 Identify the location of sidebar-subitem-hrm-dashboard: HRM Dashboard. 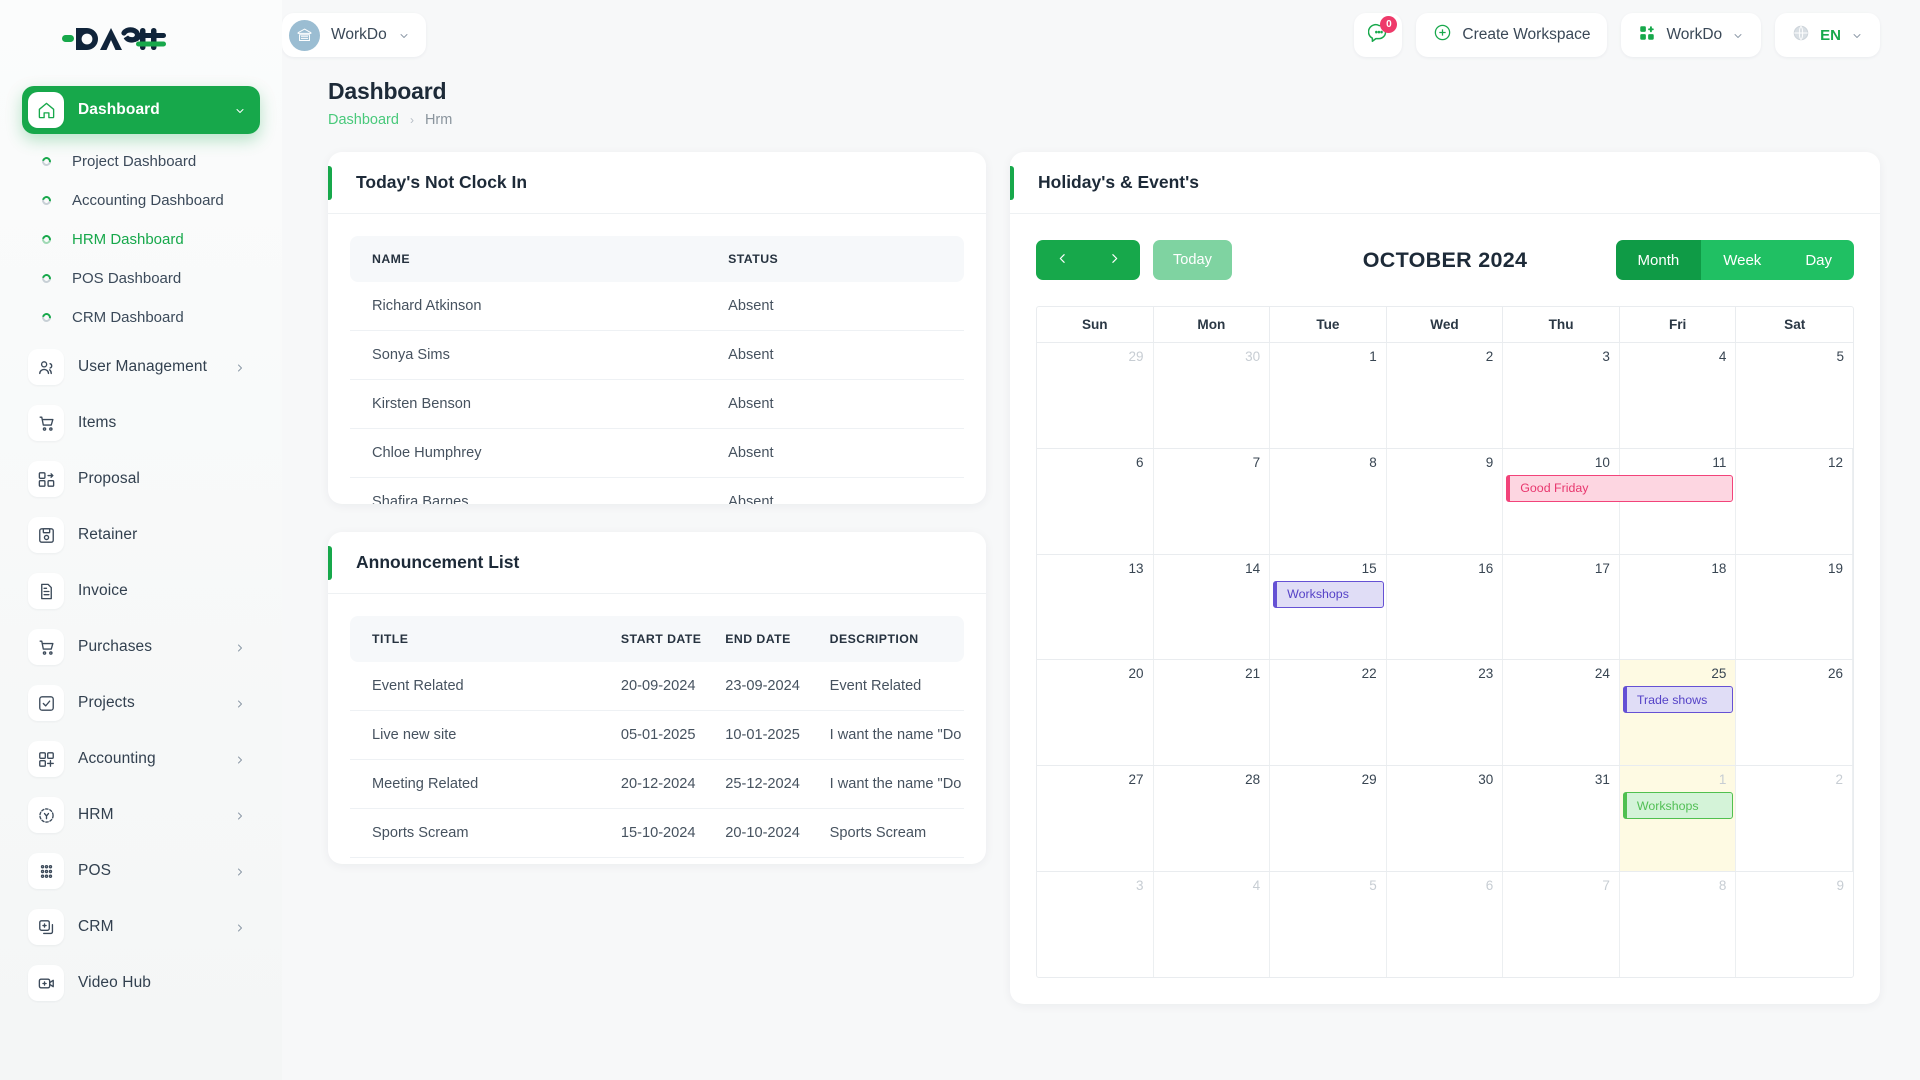
(141, 239).